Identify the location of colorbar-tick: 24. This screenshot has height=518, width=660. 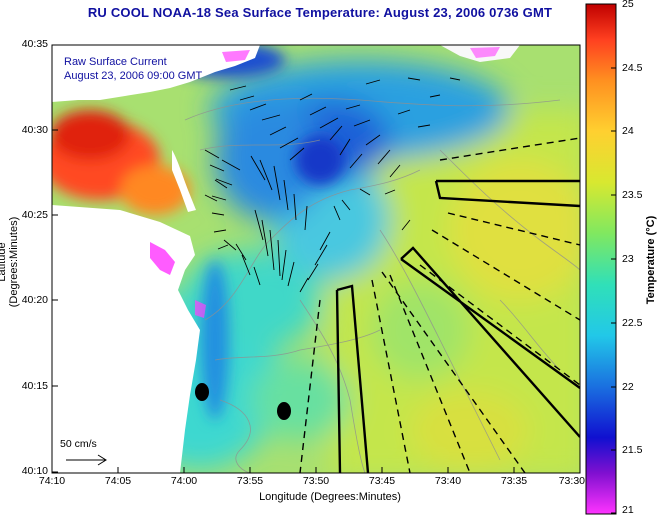
(628, 131).